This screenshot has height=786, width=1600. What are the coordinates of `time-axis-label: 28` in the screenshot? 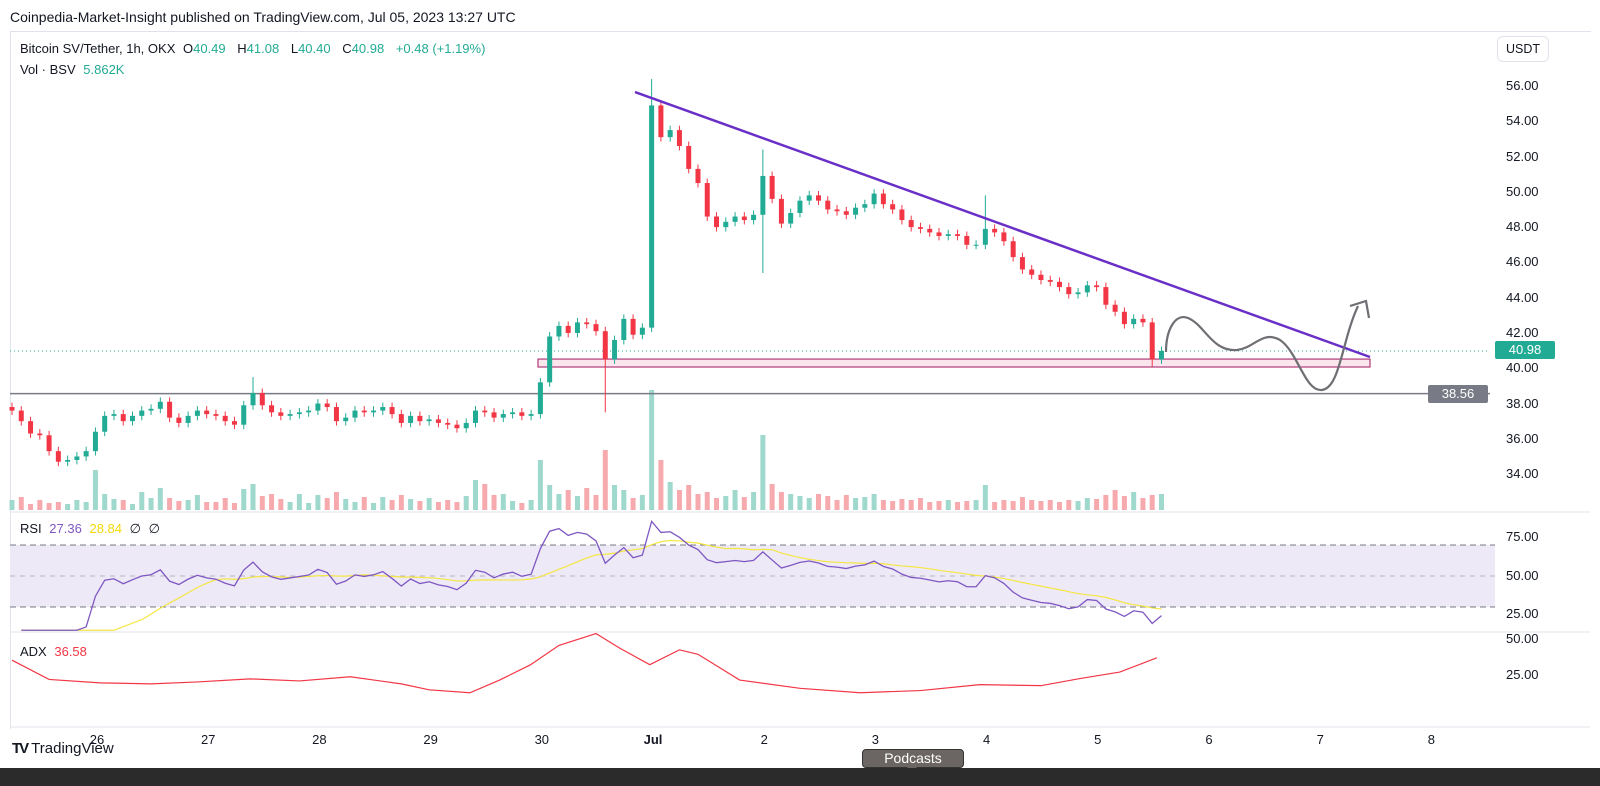 It's located at (319, 739).